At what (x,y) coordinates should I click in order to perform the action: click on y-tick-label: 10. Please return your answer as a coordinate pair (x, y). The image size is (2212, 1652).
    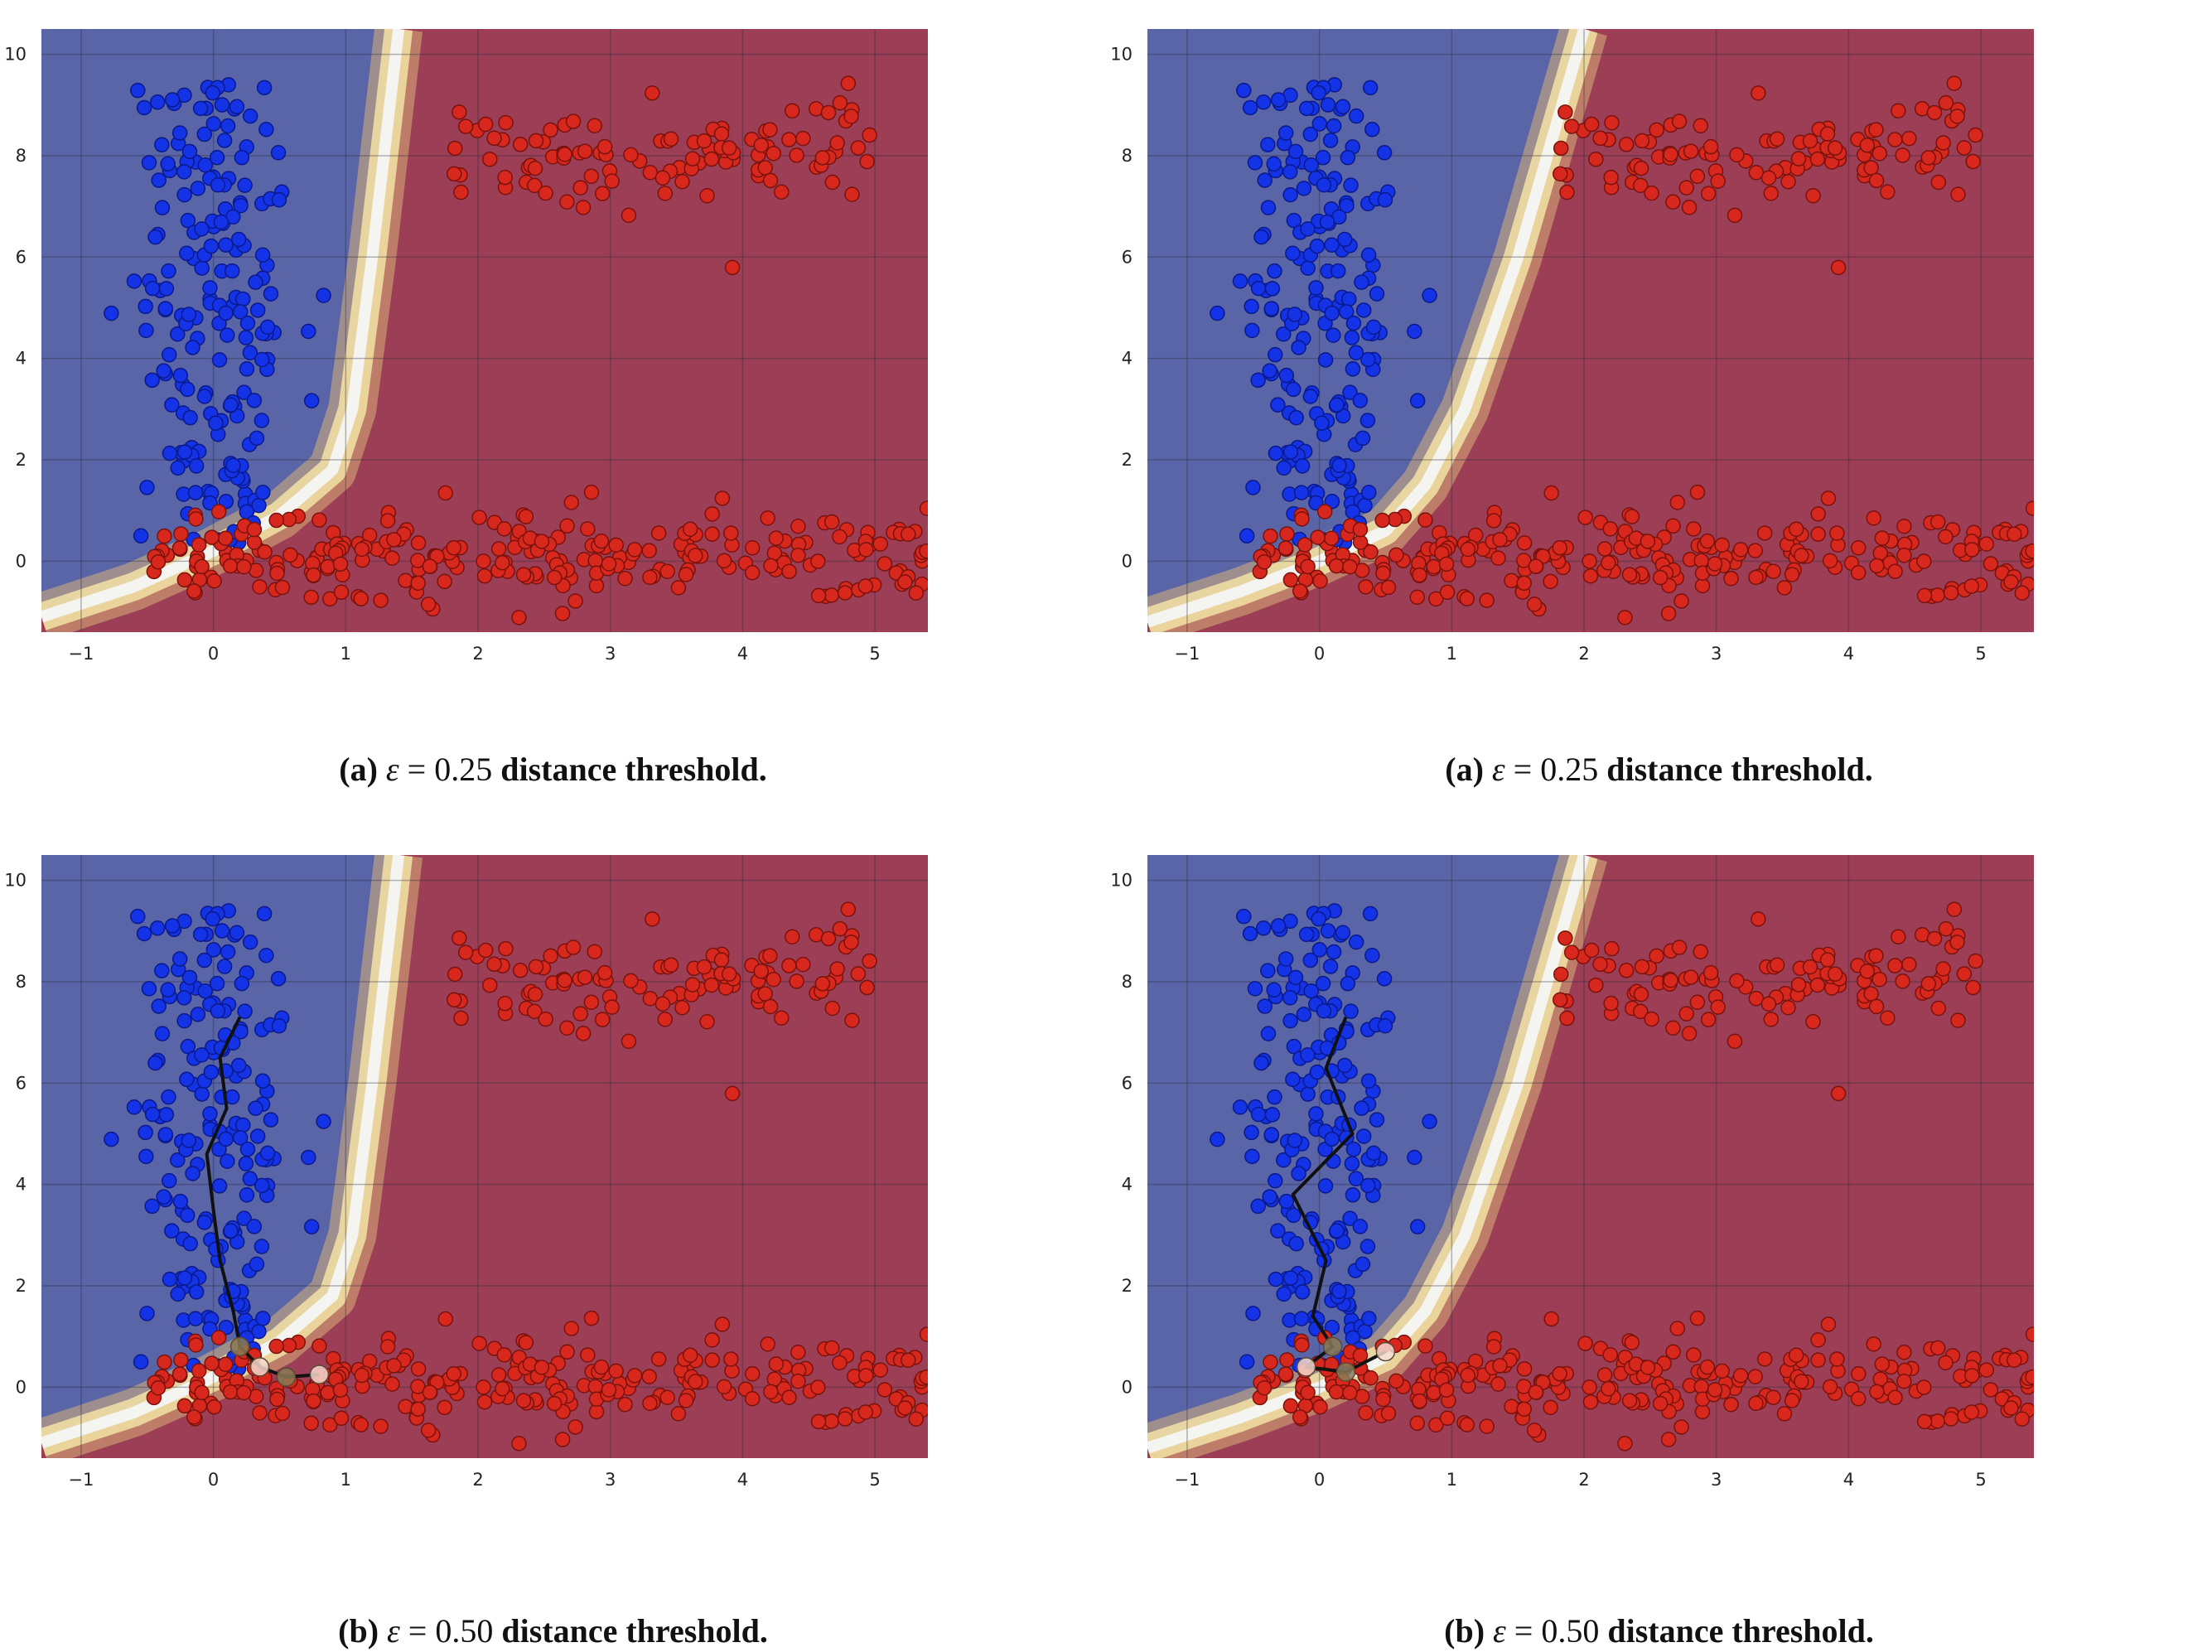
    Looking at the image, I should click on (15, 881).